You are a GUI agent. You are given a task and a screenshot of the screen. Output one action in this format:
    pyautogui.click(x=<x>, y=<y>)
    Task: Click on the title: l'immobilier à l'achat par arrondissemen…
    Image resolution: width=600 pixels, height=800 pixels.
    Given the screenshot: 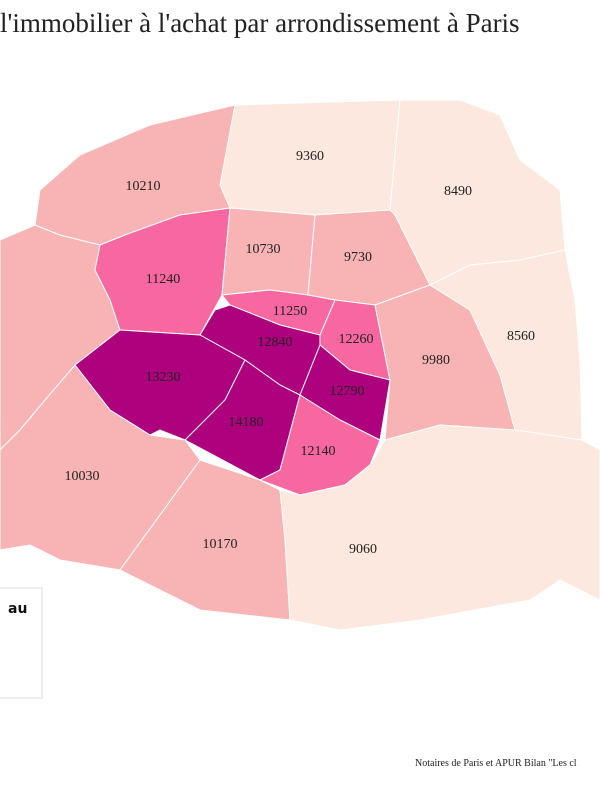 What is the action you would take?
    pyautogui.click(x=260, y=23)
    